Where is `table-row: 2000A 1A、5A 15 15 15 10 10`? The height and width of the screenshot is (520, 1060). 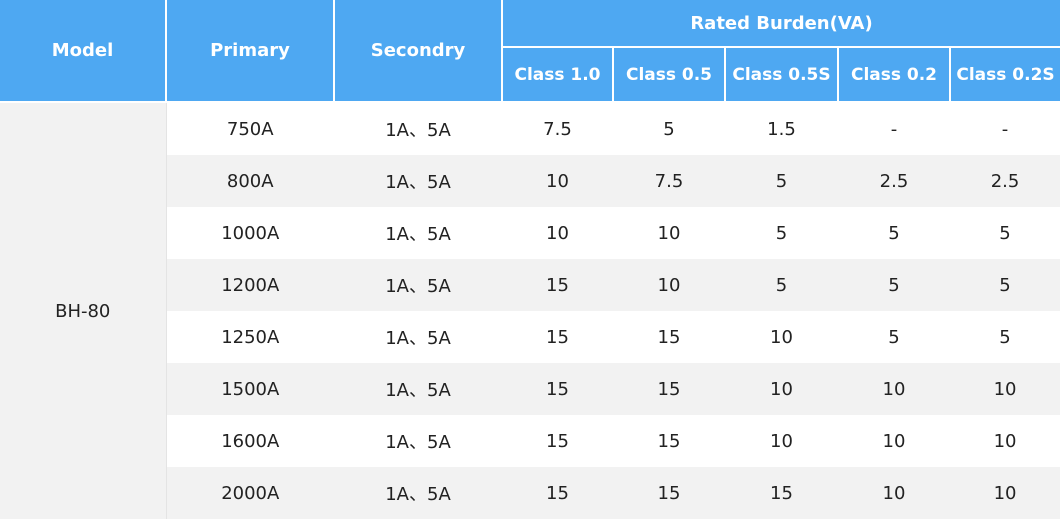 table-row: 2000A 1A、5A 15 15 15 10 10 is located at coordinates (530, 493).